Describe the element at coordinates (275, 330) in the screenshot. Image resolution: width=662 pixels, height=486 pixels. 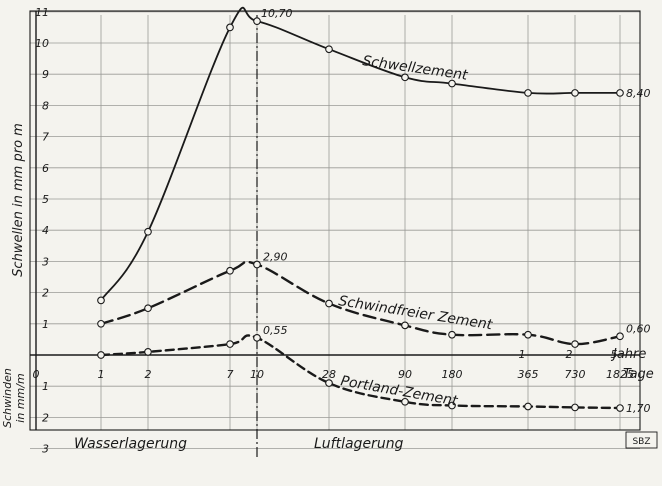
I see `data-label-s2-10: 0,55` at that location.